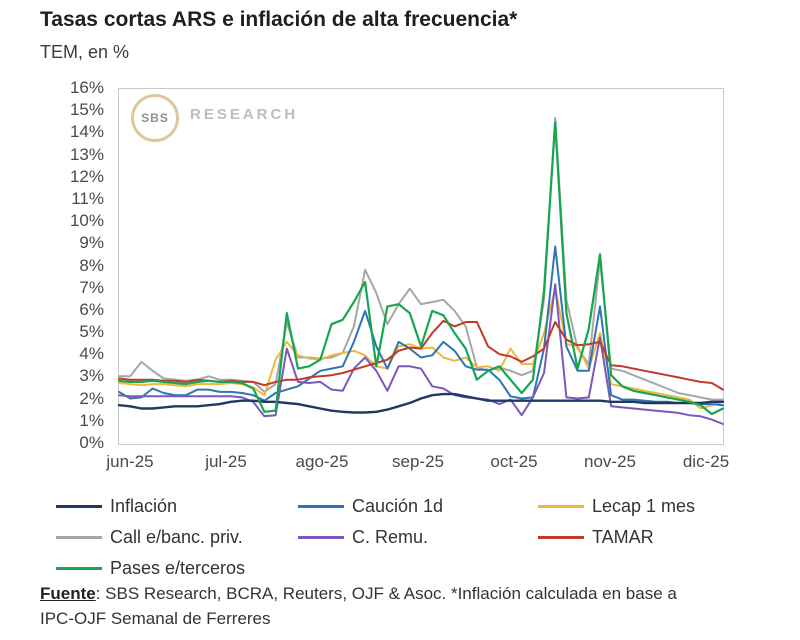 The height and width of the screenshot is (640, 800). I want to click on y-axis-tick-label: 7%, so click(91, 287).